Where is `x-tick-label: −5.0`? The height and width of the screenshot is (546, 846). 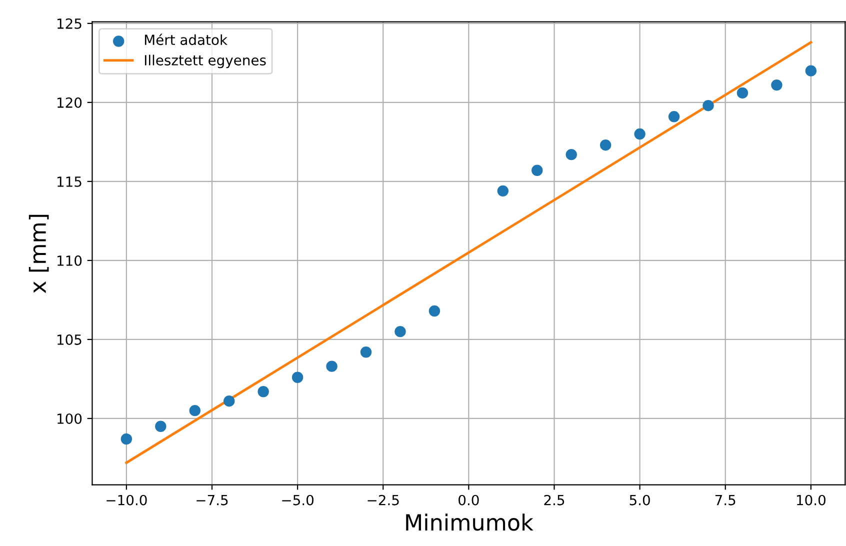 x-tick-label: −5.0 is located at coordinates (298, 500).